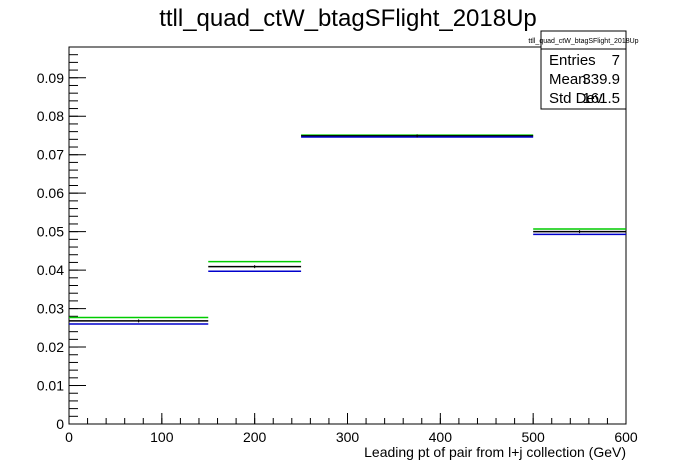 This screenshot has width=696, height=472. I want to click on chart-title: ttll_quad_ctW_btagSFlight_2018Up, so click(348, 18).